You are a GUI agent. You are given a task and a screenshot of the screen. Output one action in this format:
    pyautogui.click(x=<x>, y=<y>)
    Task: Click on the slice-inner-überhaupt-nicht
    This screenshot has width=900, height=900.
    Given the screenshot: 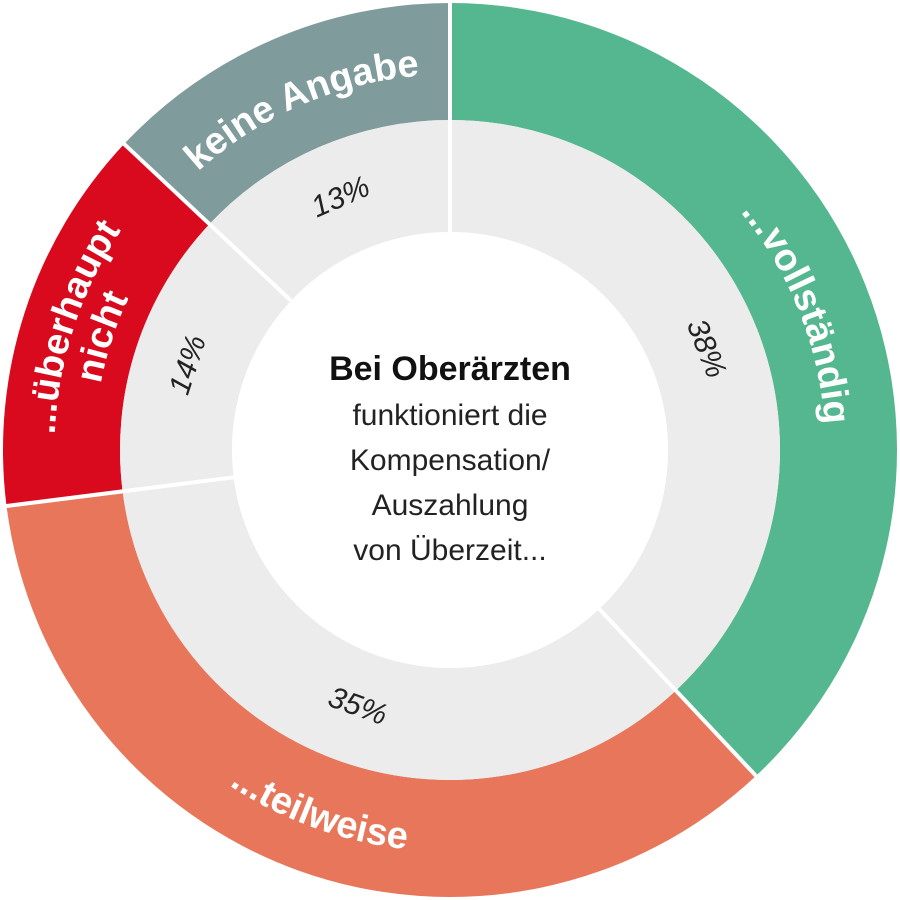 What is the action you would take?
    pyautogui.click(x=205, y=358)
    